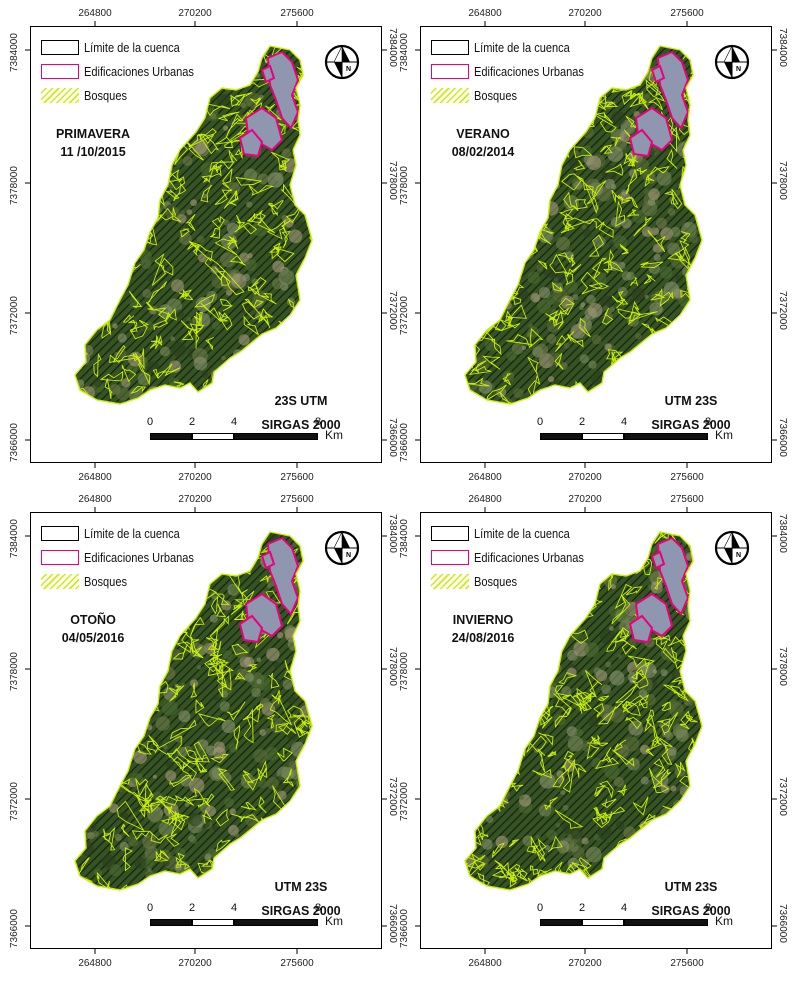 The width and height of the screenshot is (797, 1000). Describe the element at coordinates (300, 413) in the screenshot. I see `crs-label: 23S UTM SIRGAS 2000` at that location.